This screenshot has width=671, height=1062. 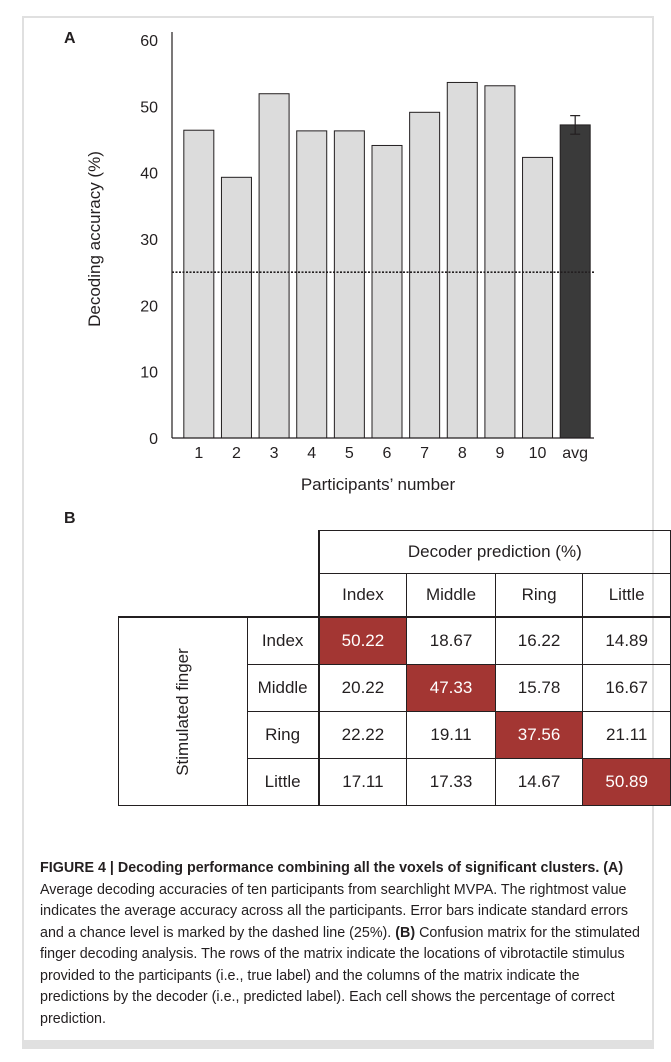 What do you see at coordinates (494, 552) in the screenshot?
I see `column-group-label: Decoder prediction (%)` at bounding box center [494, 552].